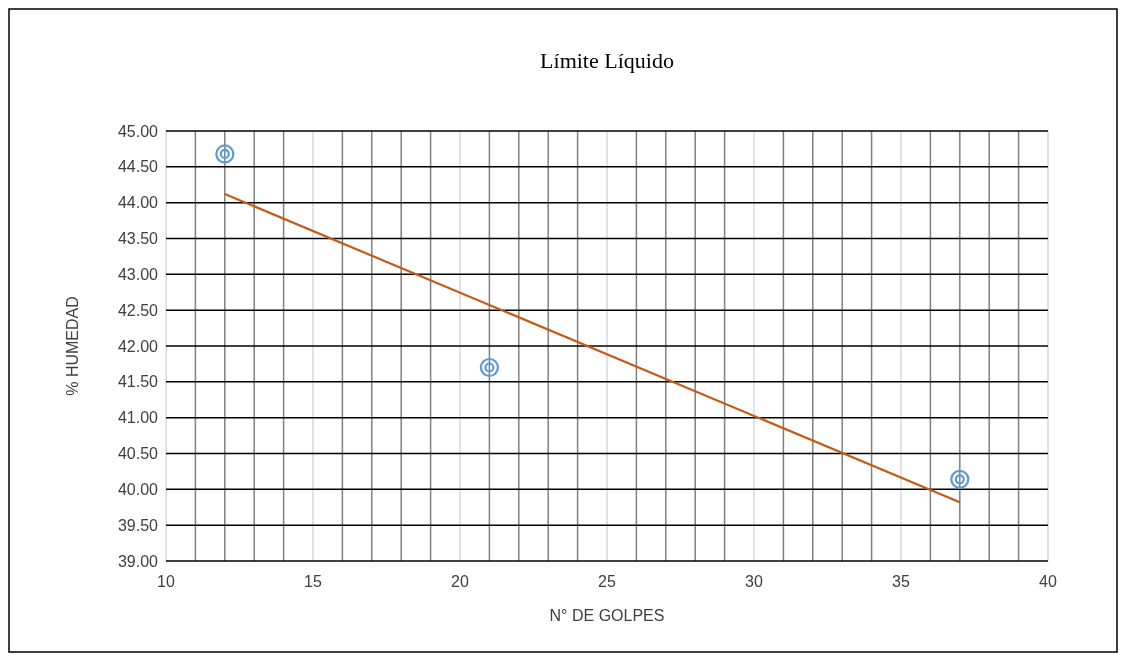  What do you see at coordinates (901, 581) in the screenshot?
I see `x-tick-label: 35` at bounding box center [901, 581].